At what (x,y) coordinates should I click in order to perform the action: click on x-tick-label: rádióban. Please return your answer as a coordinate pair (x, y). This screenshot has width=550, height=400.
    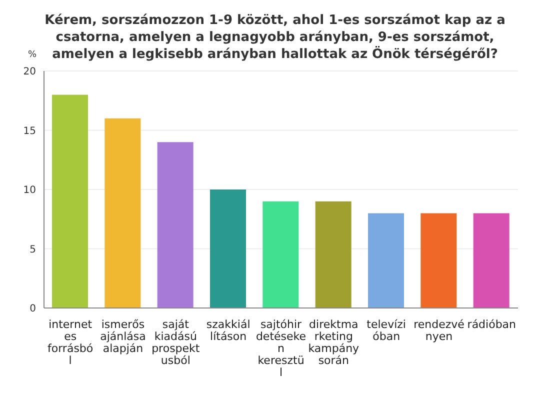
    Looking at the image, I should click on (491, 324).